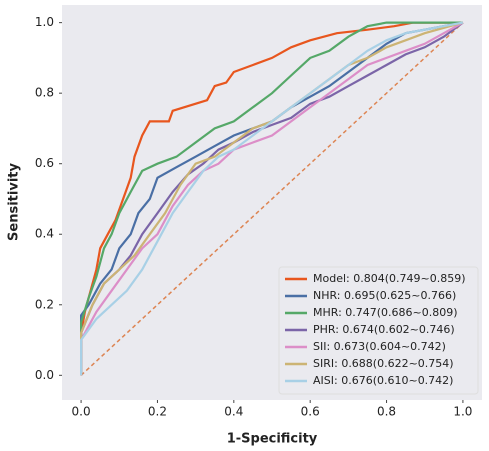 The height and width of the screenshot is (451, 489). I want to click on y-tick-label: 0.4, so click(44, 234).